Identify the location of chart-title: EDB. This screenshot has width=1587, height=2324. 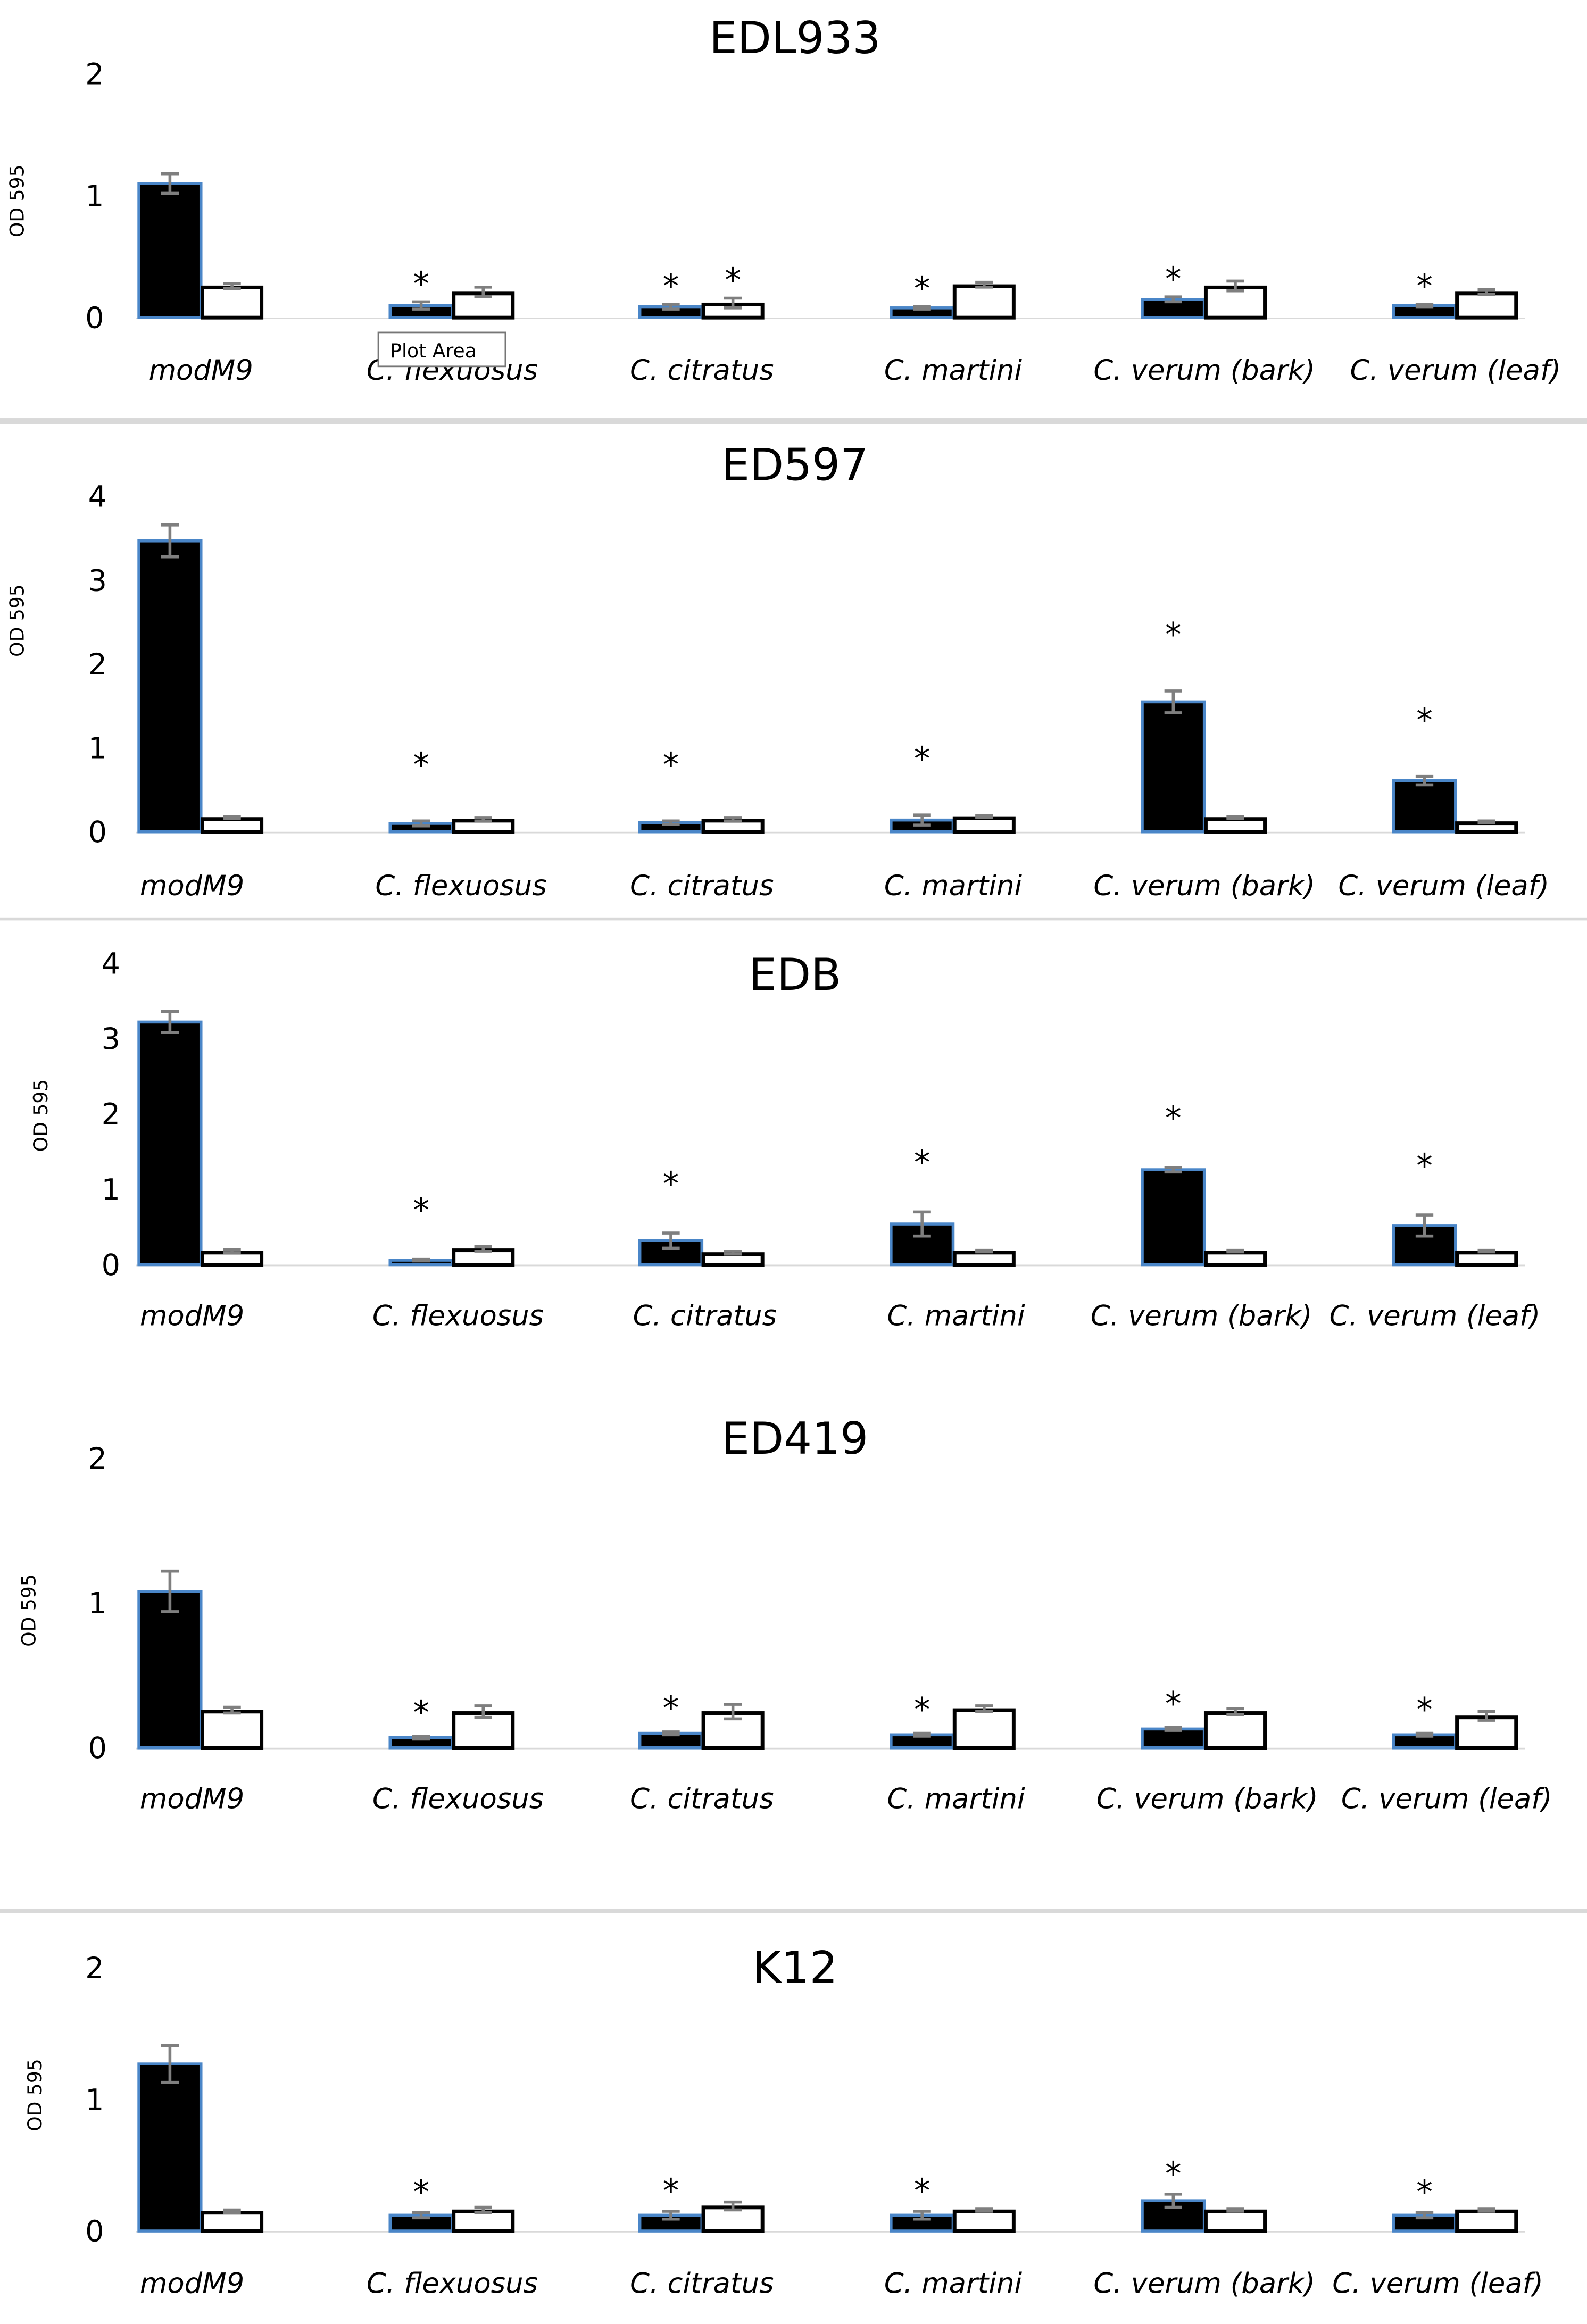
(795, 975).